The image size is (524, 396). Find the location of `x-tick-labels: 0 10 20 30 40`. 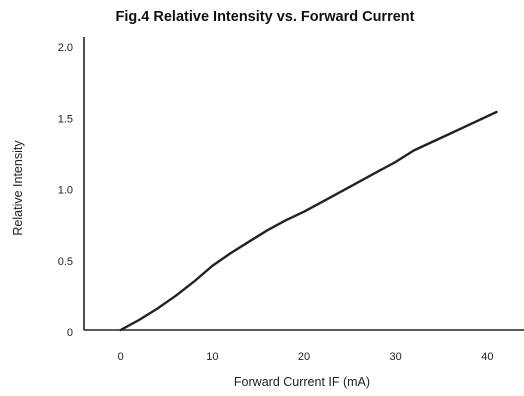

x-tick-labels: 0 10 20 30 40 is located at coordinates (306, 357).